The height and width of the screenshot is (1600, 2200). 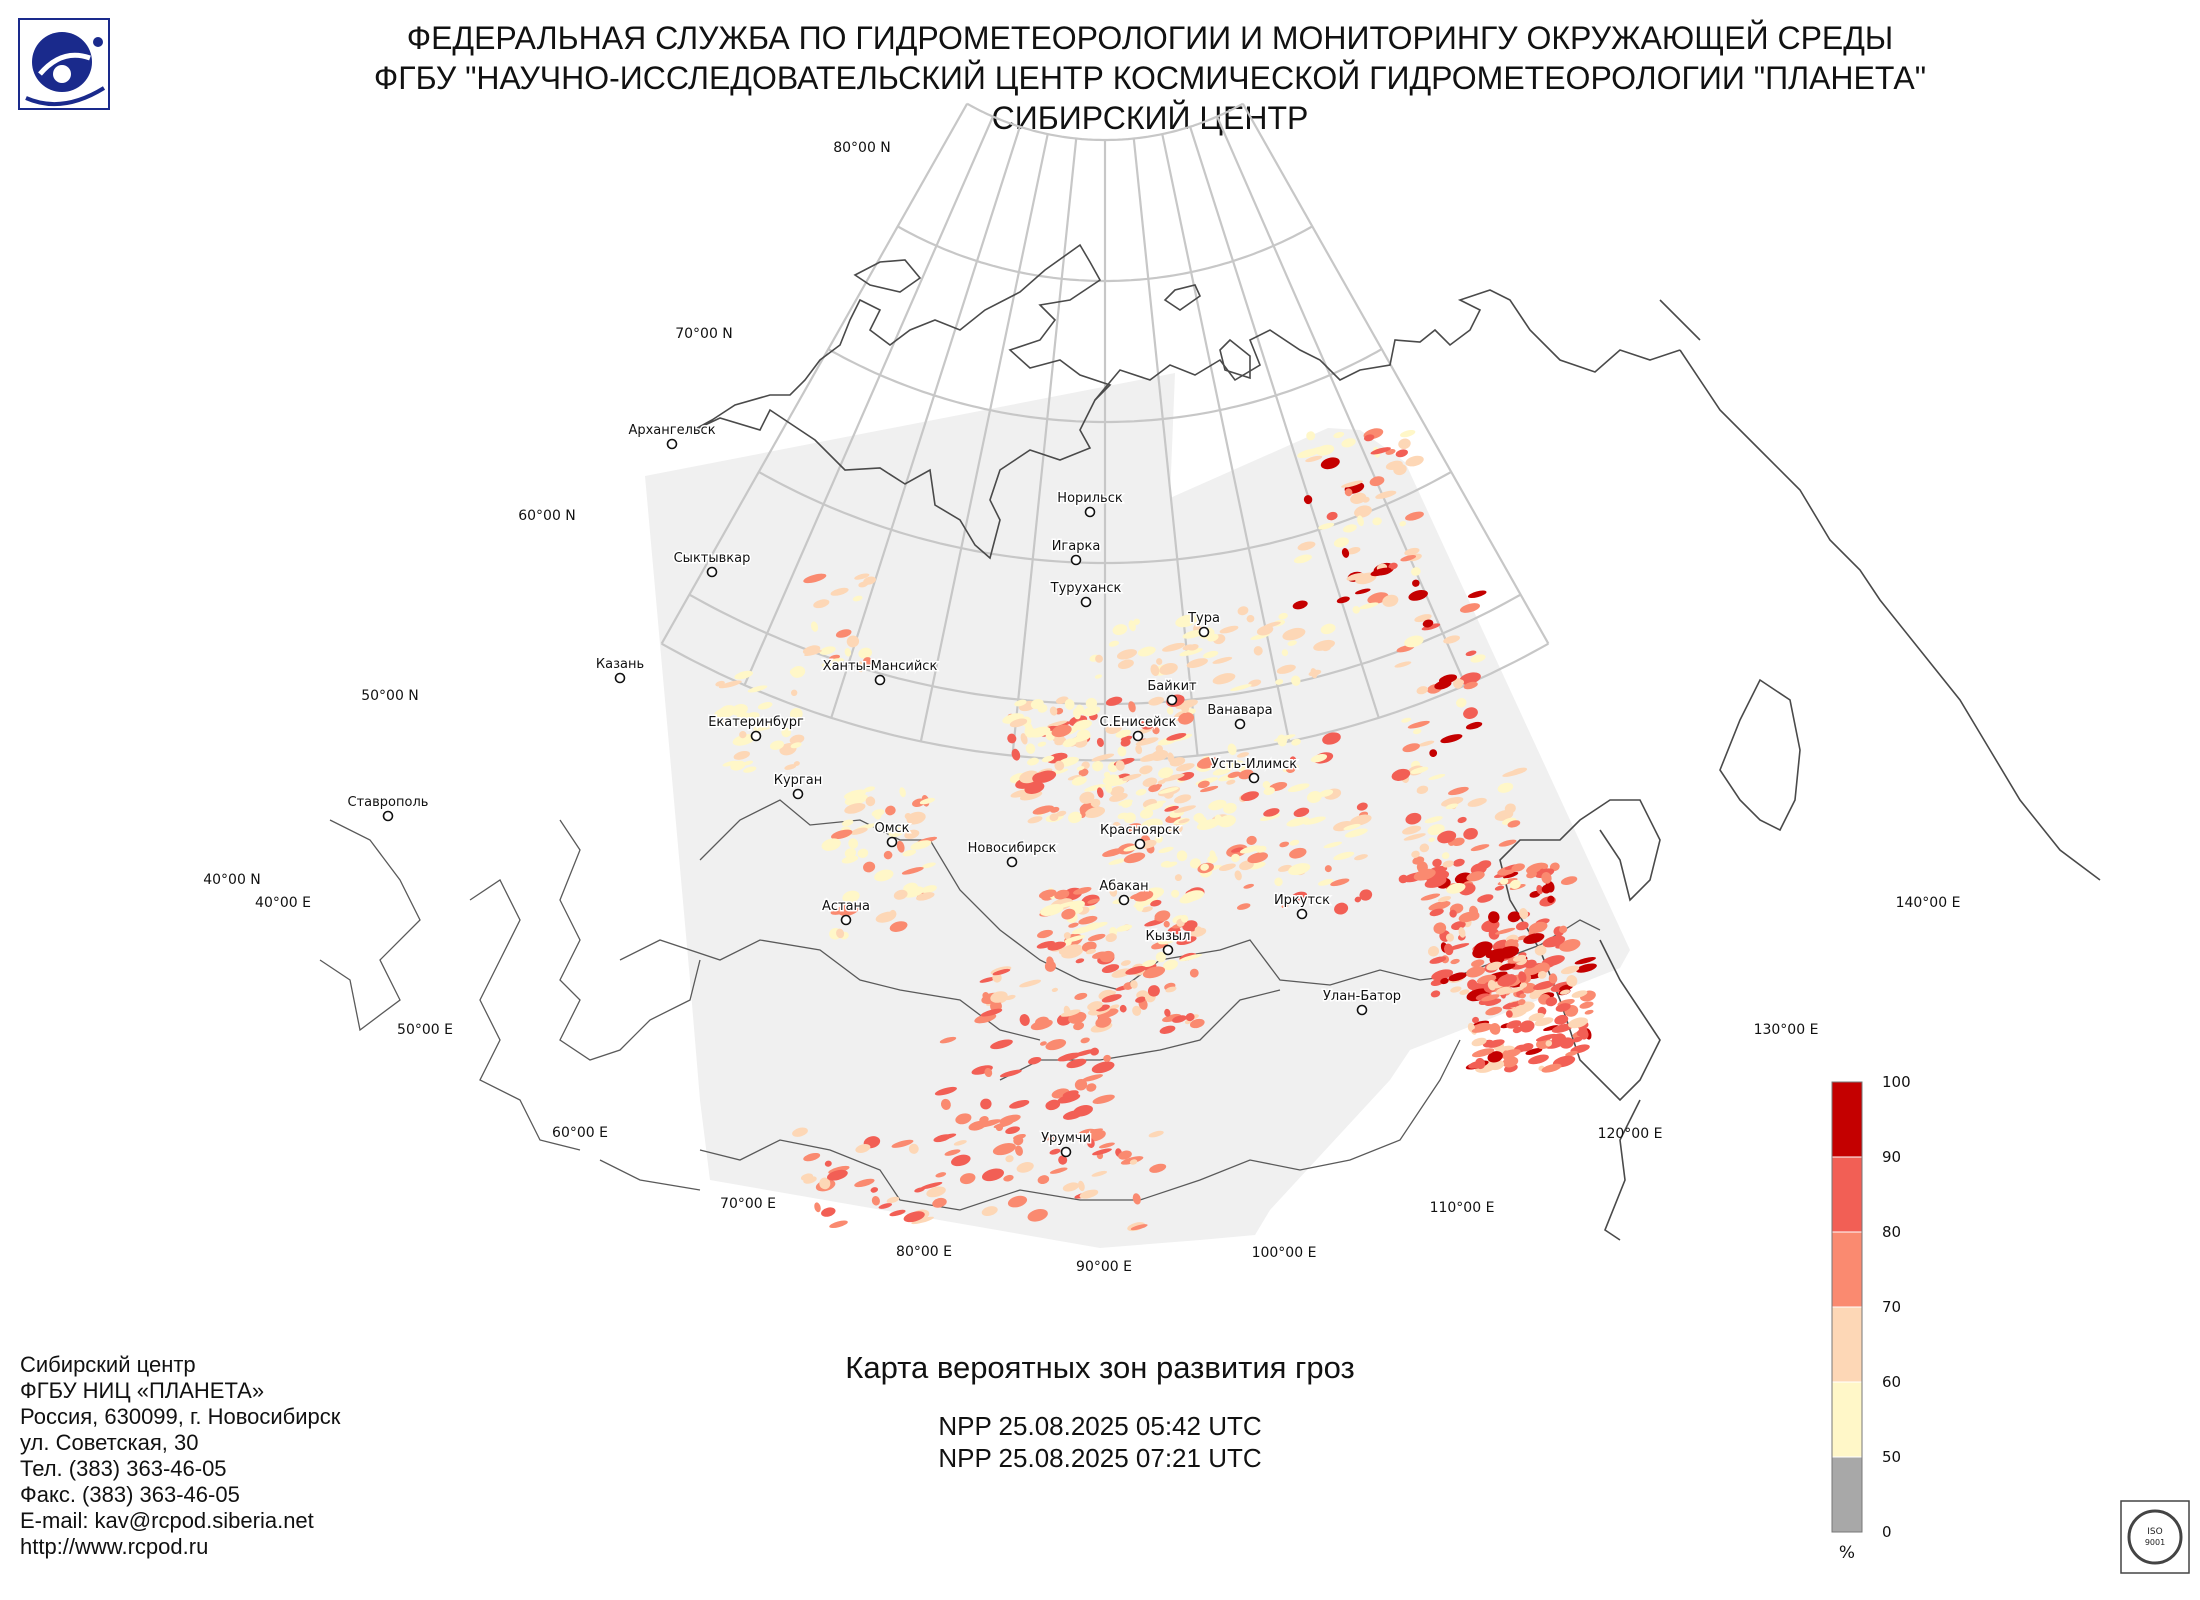 What do you see at coordinates (142, 1390) in the screenshot?
I see `contact-line: ФГБУ НИЦ «ПЛАНЕТА»` at bounding box center [142, 1390].